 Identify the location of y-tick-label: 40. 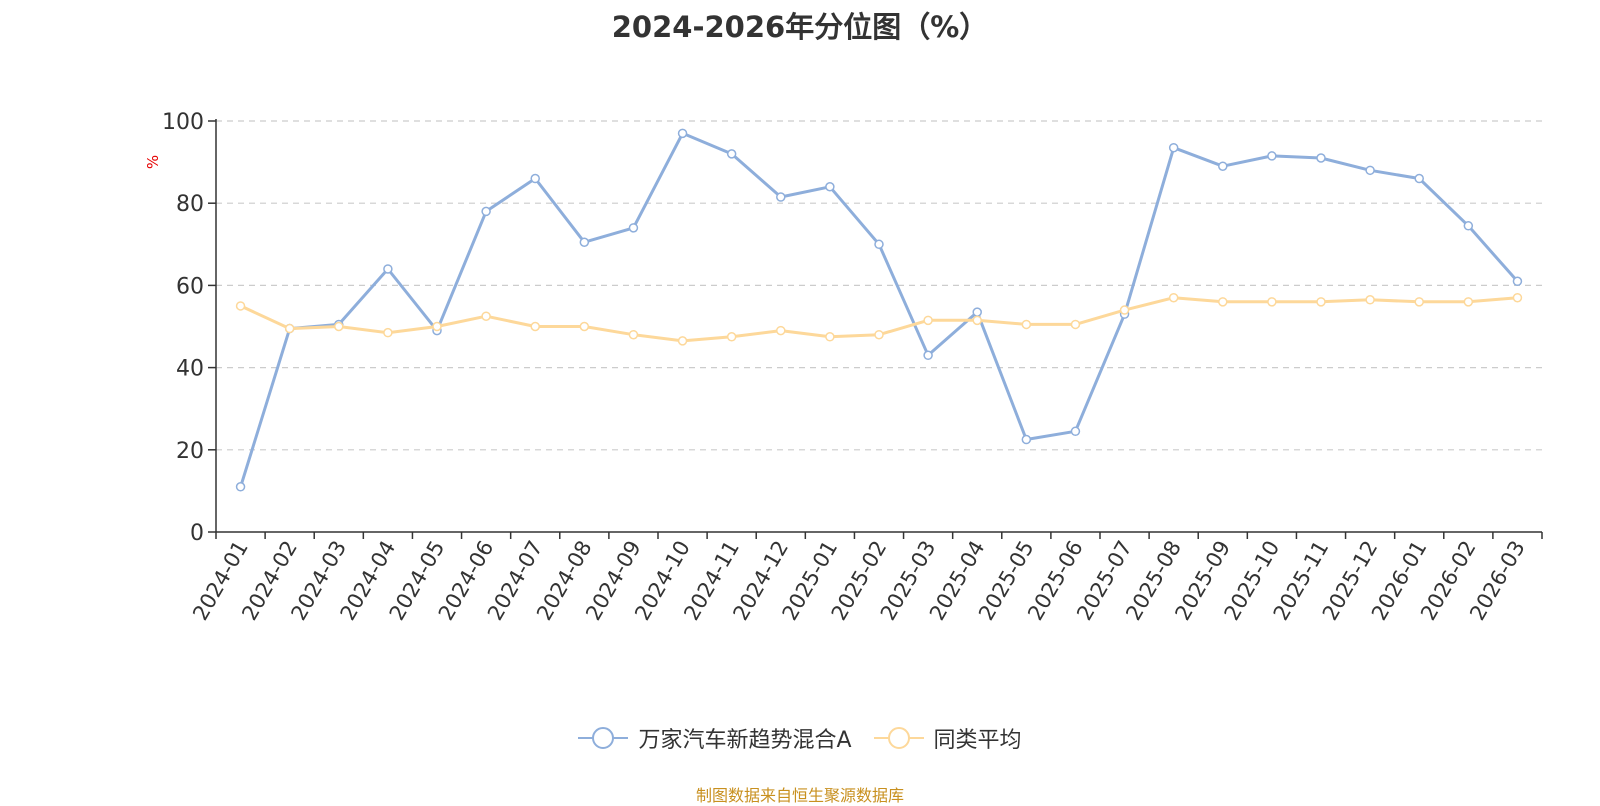
(190, 369).